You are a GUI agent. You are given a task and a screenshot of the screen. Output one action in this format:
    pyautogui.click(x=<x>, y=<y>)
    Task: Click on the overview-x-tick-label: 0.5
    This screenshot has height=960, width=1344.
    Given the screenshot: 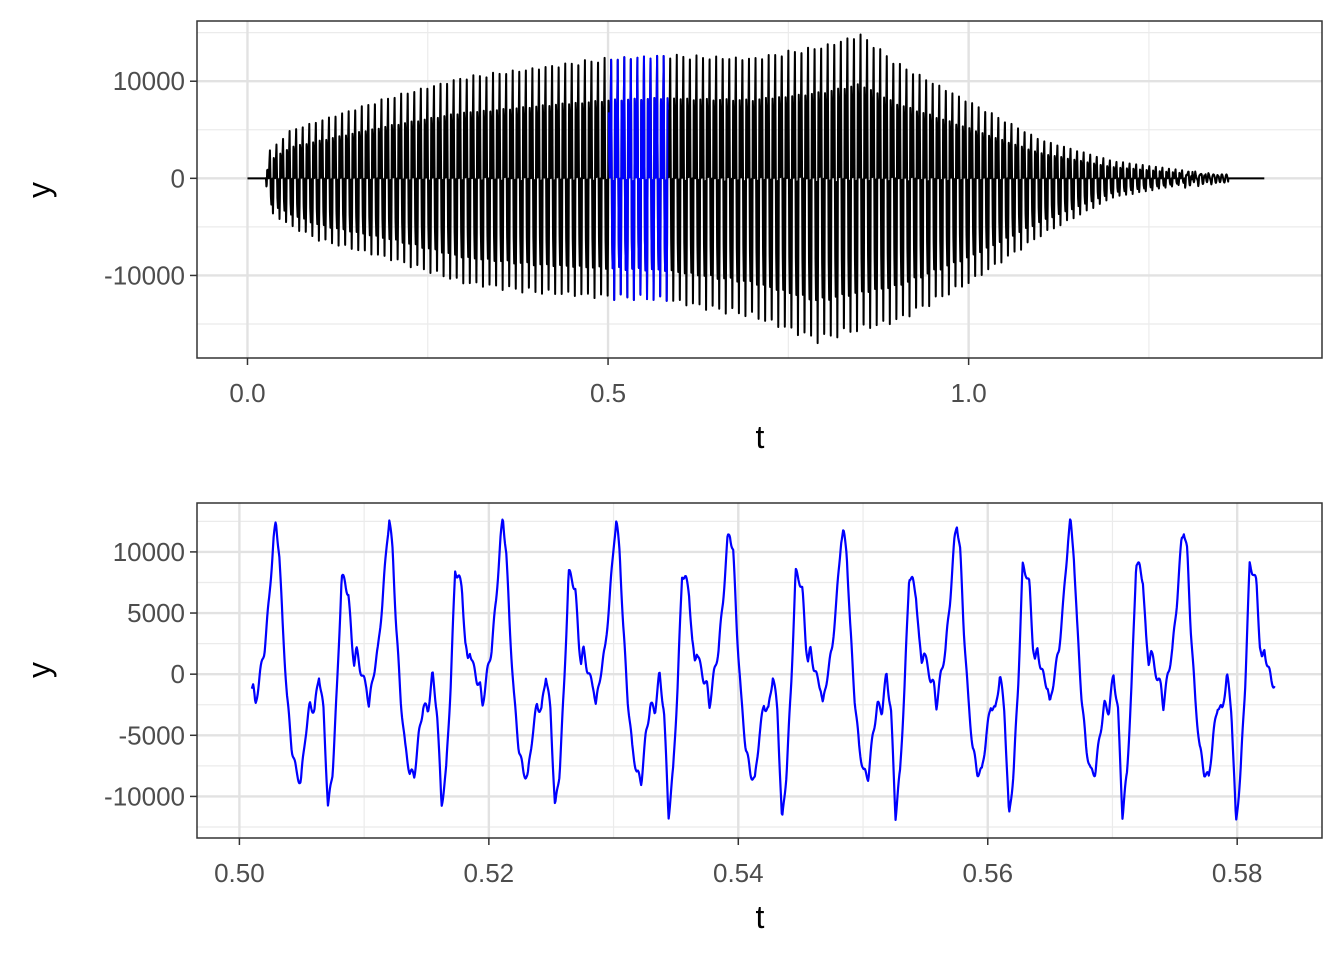 What is the action you would take?
    pyautogui.click(x=608, y=393)
    